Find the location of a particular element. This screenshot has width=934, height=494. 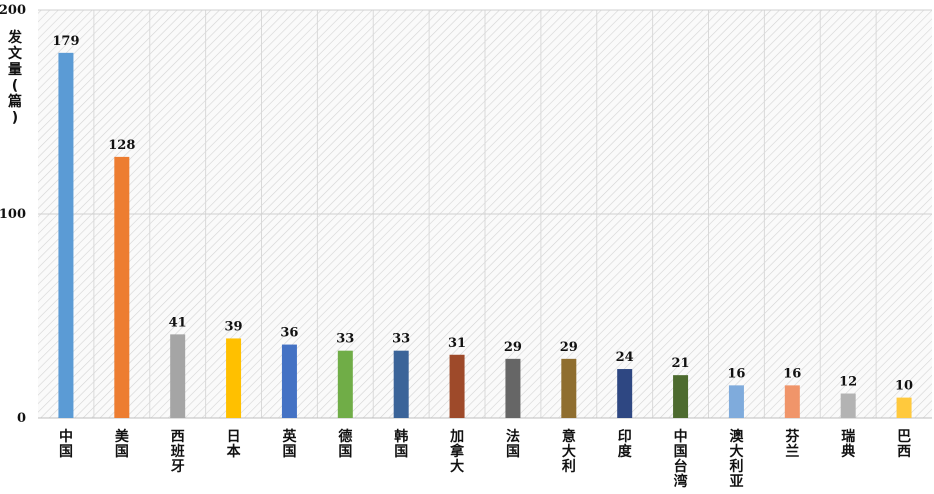

x-tick-label: 中国 is located at coordinates (66, 444).